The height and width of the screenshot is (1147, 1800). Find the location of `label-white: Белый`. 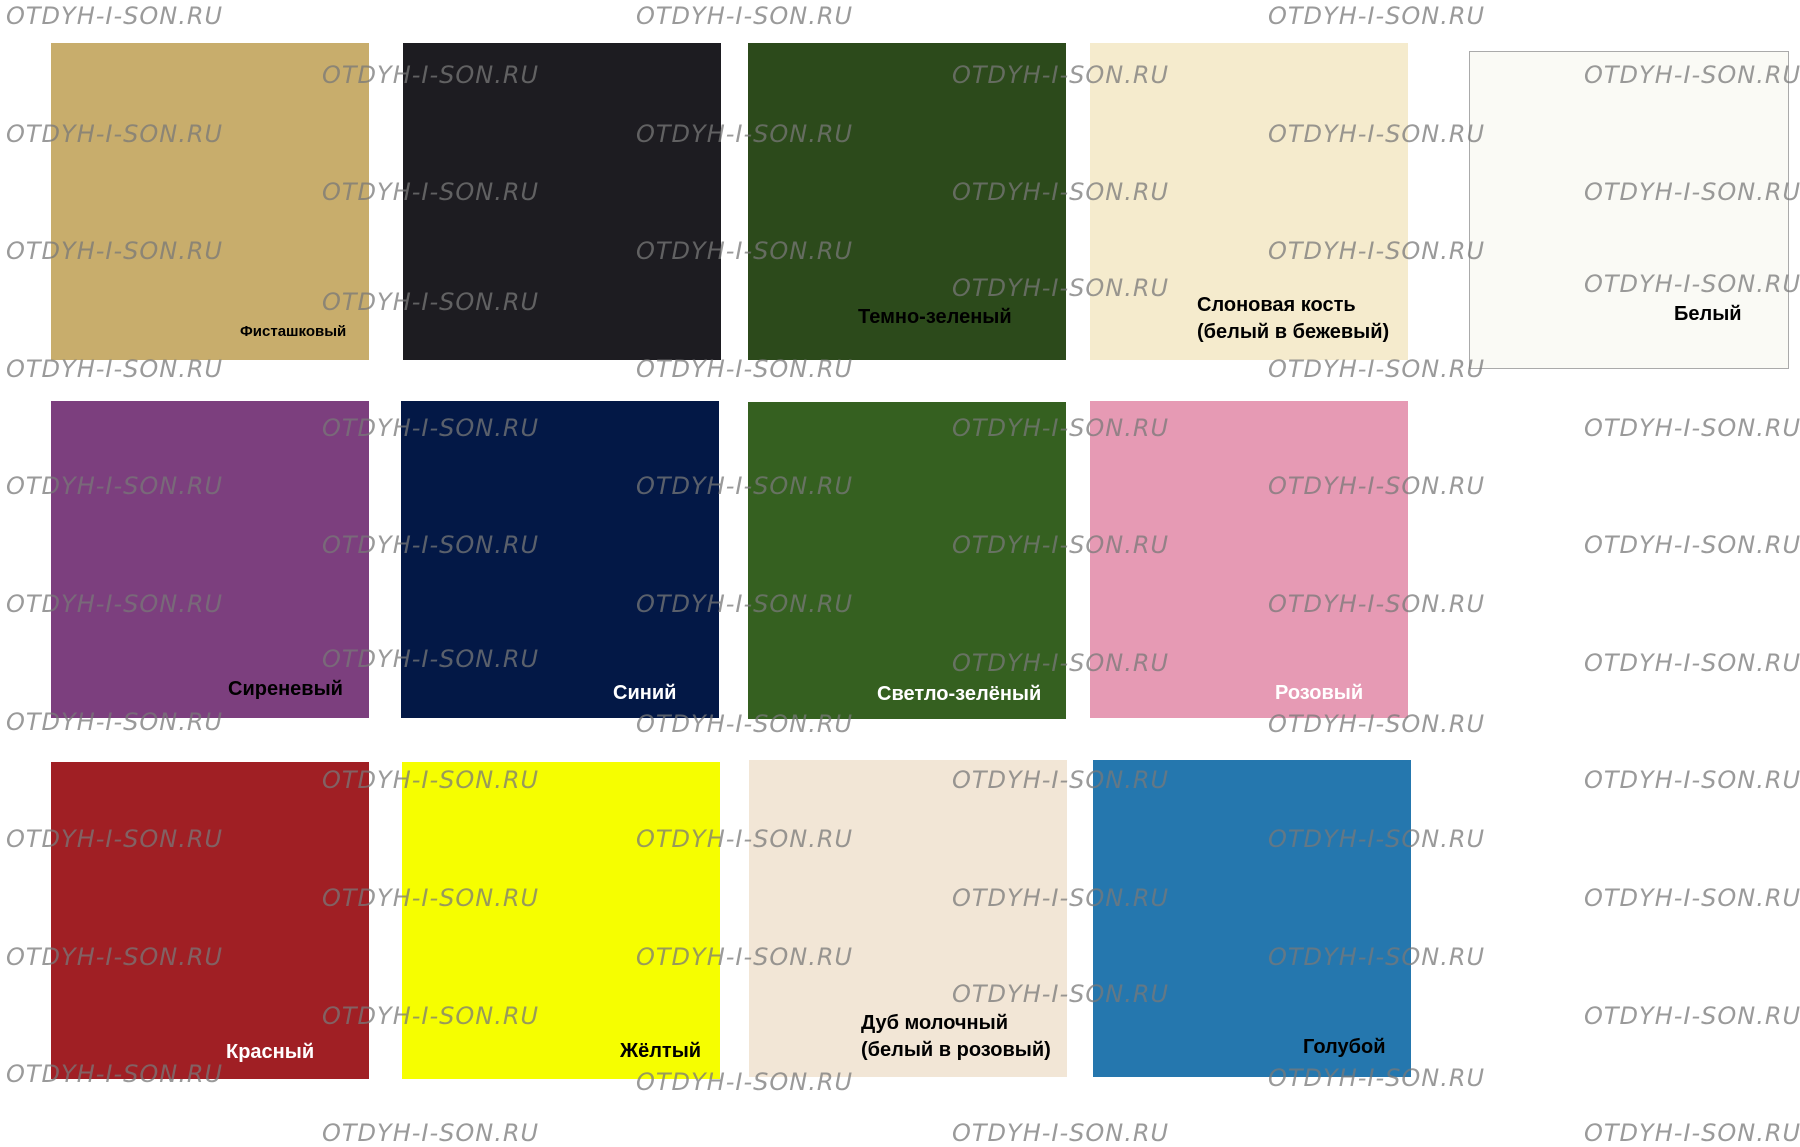

label-white: Белый is located at coordinates (1708, 314).